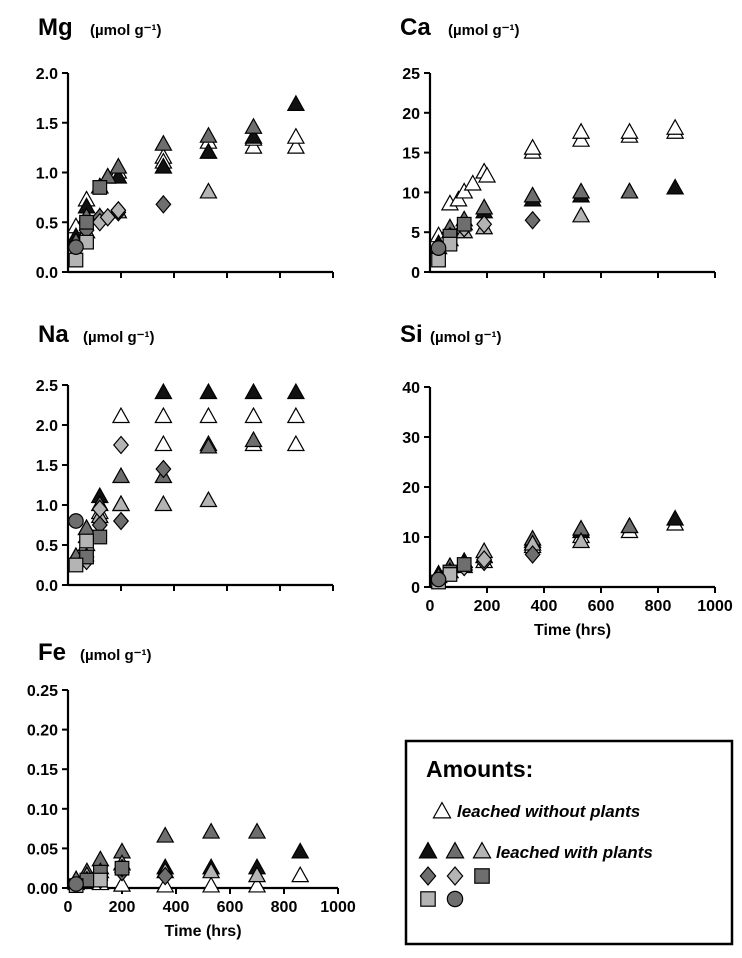 Image resolution: width=742 pixels, height=958 pixels. Describe the element at coordinates (455, 899) in the screenshot. I see `legend-marker-darkgray-circle` at that location.